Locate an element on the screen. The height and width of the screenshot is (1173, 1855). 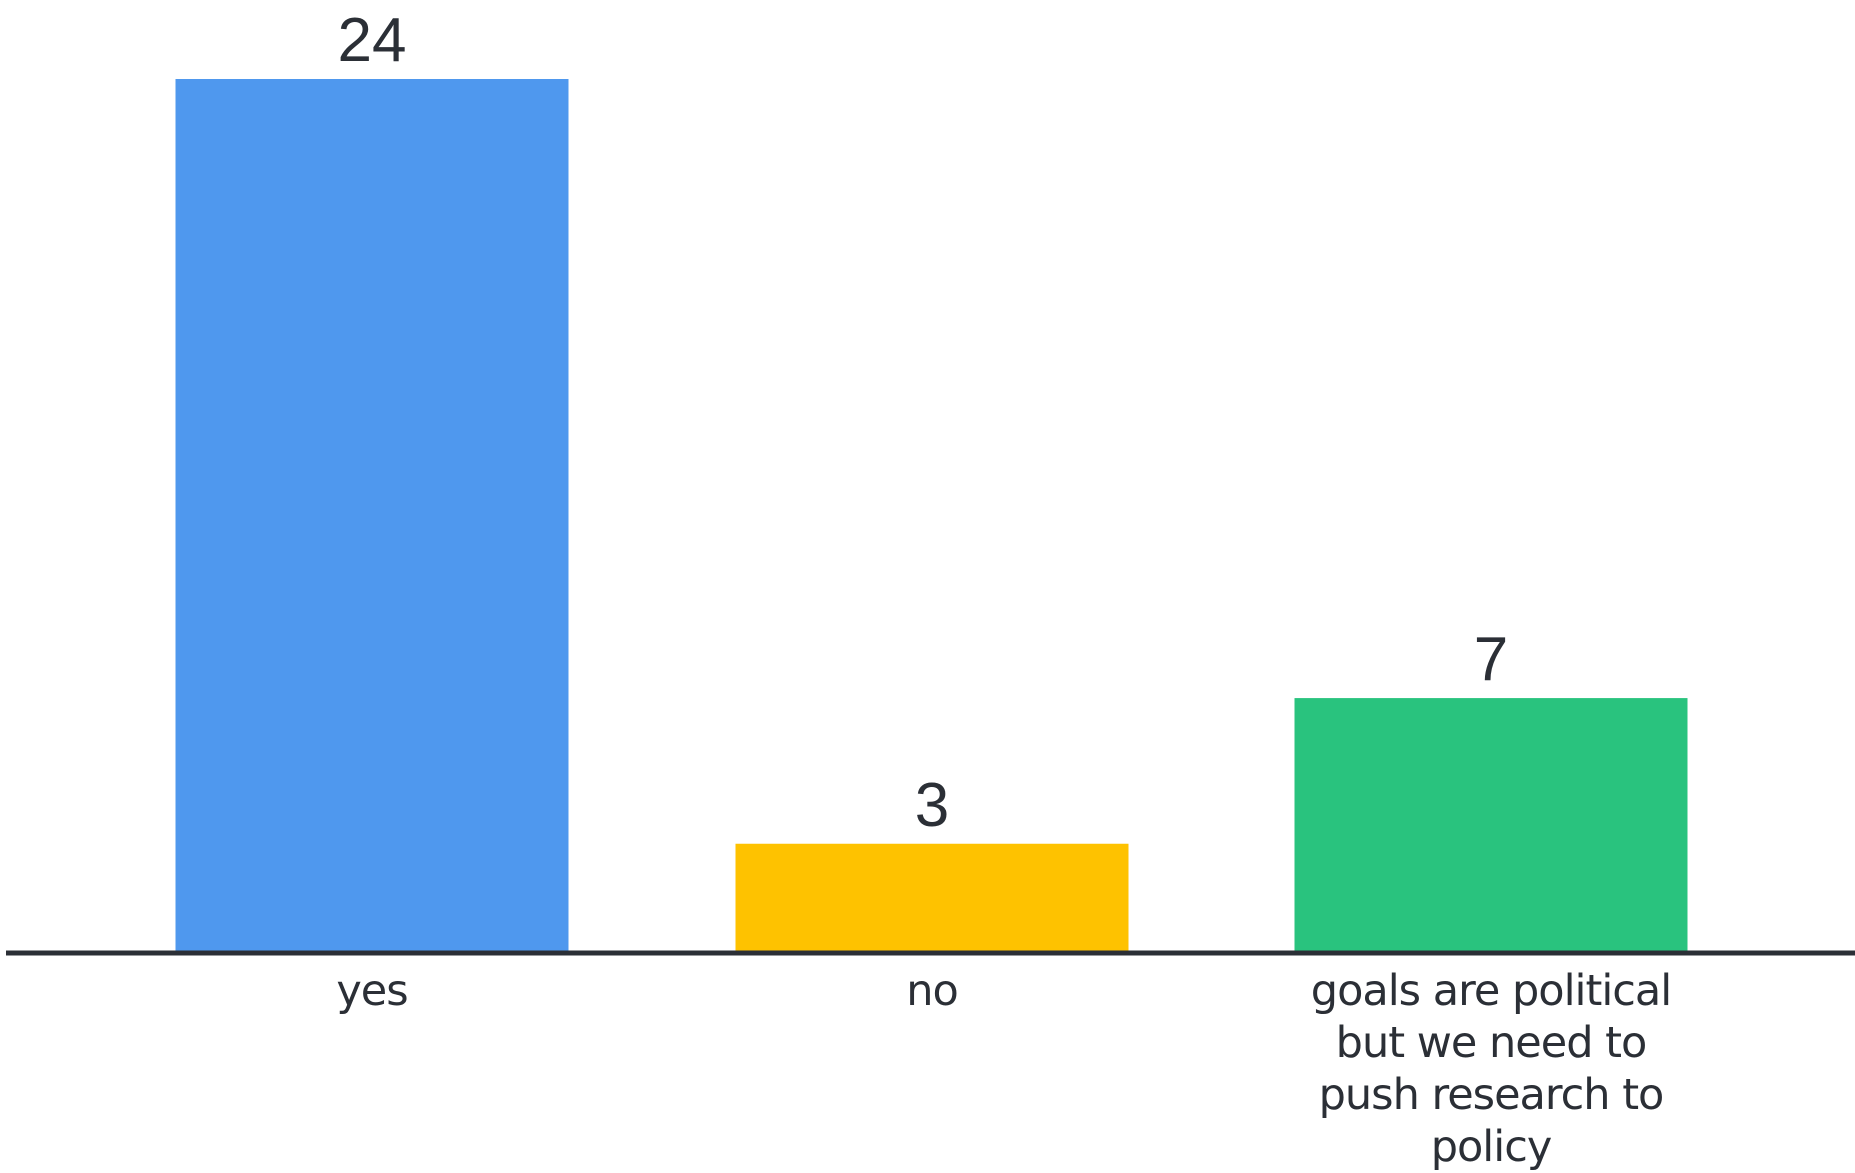
category-label-2: no is located at coordinates (932, 991).